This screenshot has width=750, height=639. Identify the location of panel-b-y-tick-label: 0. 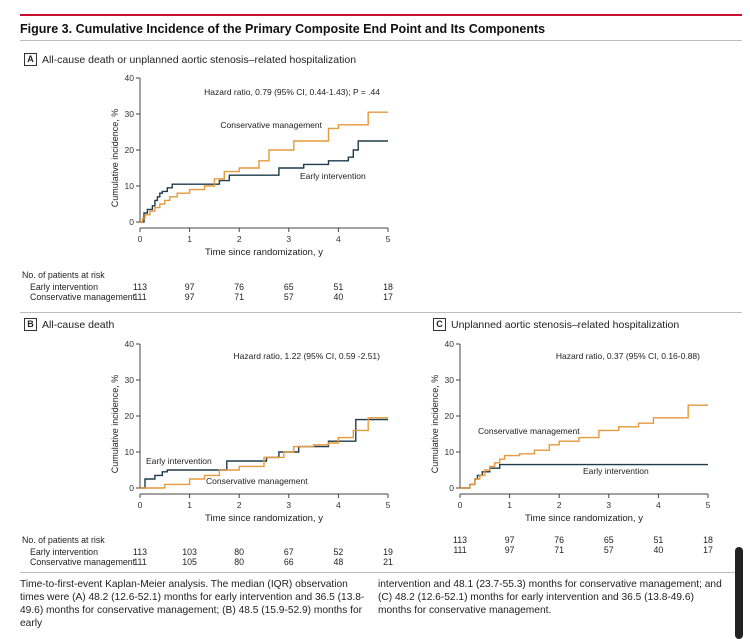
(131, 488).